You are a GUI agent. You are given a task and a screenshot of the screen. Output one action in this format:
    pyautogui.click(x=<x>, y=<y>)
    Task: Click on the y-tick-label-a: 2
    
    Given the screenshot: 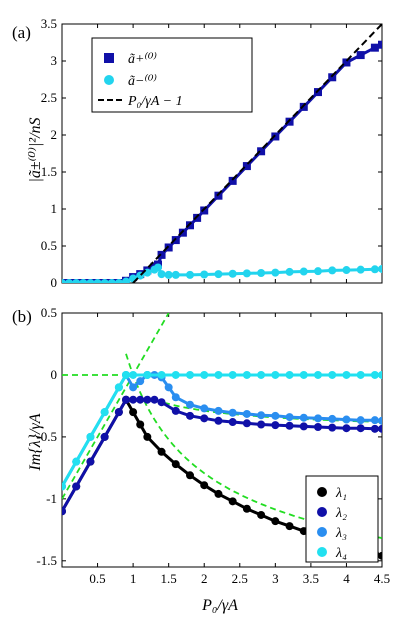 What is the action you would take?
    pyautogui.click(x=54, y=134)
    